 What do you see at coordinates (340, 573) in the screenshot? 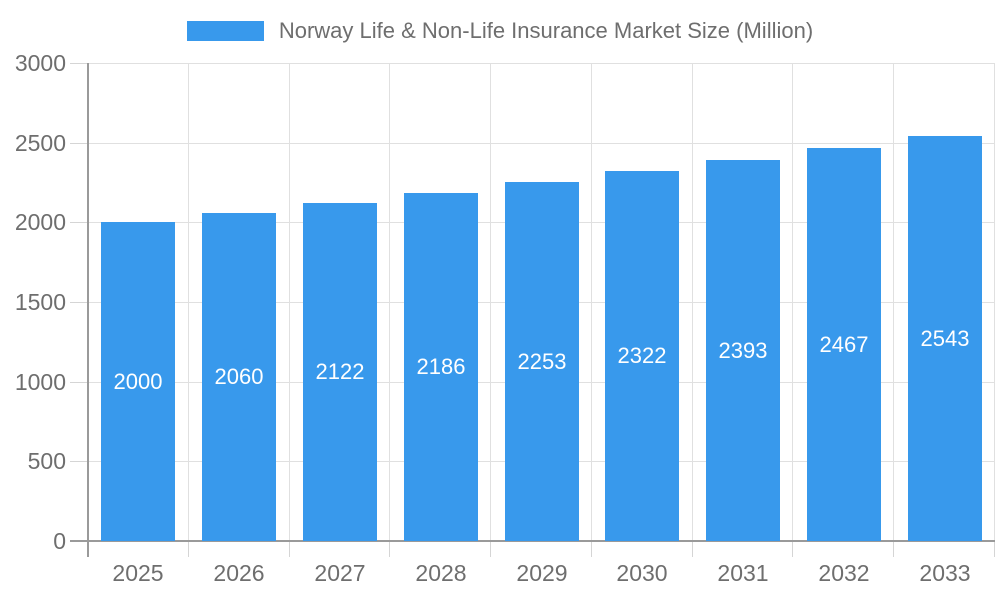
I see `x-axis-tick-label: 2027` at bounding box center [340, 573].